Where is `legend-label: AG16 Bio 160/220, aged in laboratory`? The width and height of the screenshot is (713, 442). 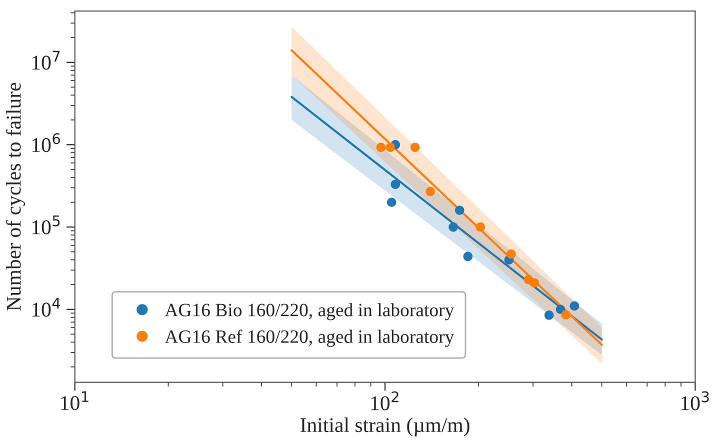
legend-label: AG16 Bio 160/220, aged in laboratory is located at coordinates (309, 311).